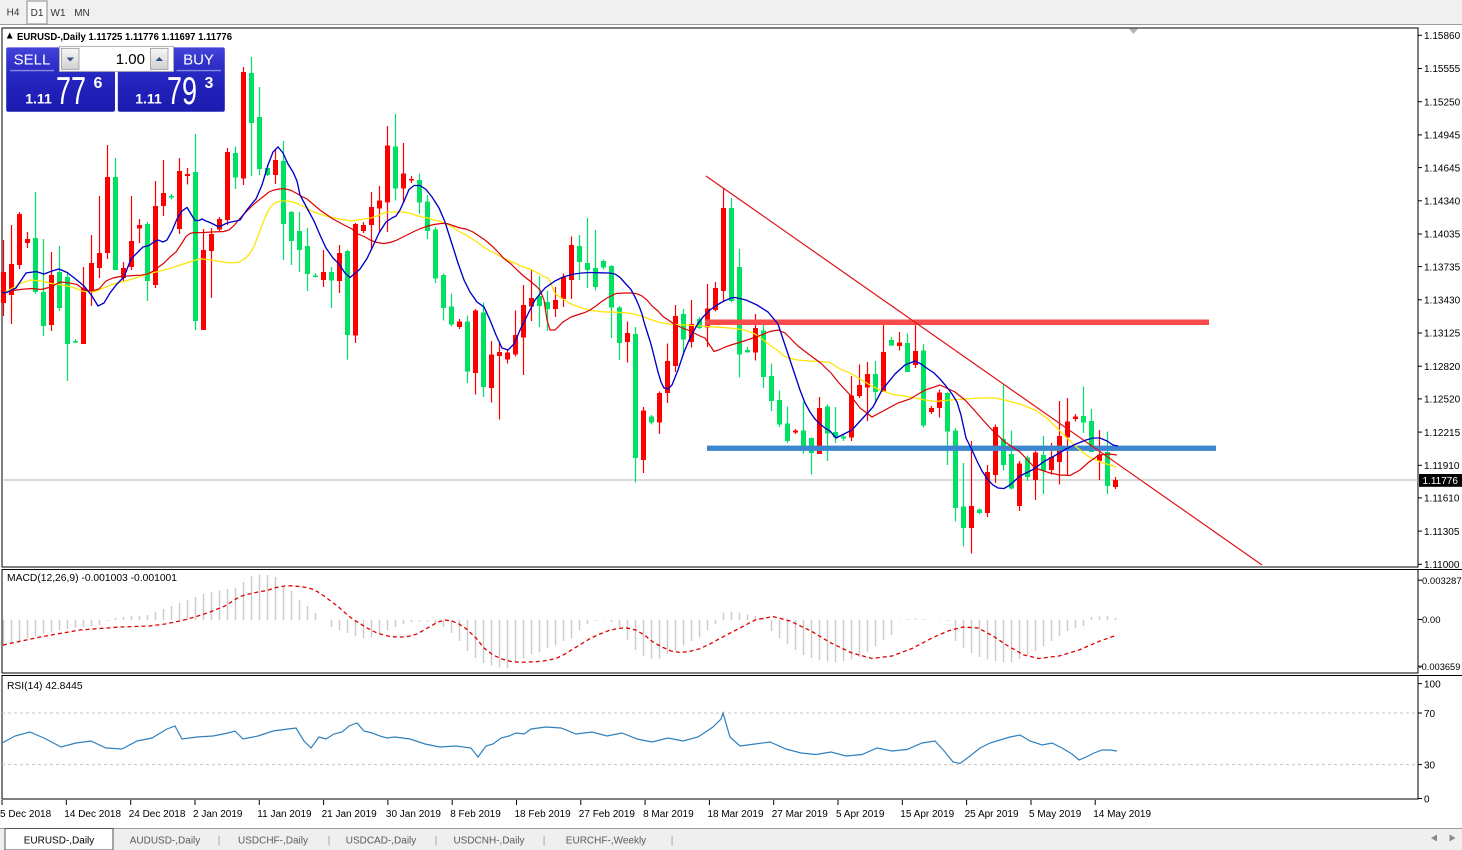 This screenshot has height=850, width=1462. What do you see at coordinates (475, 814) in the screenshot?
I see `svg-text: 8 Feb 2019` at bounding box center [475, 814].